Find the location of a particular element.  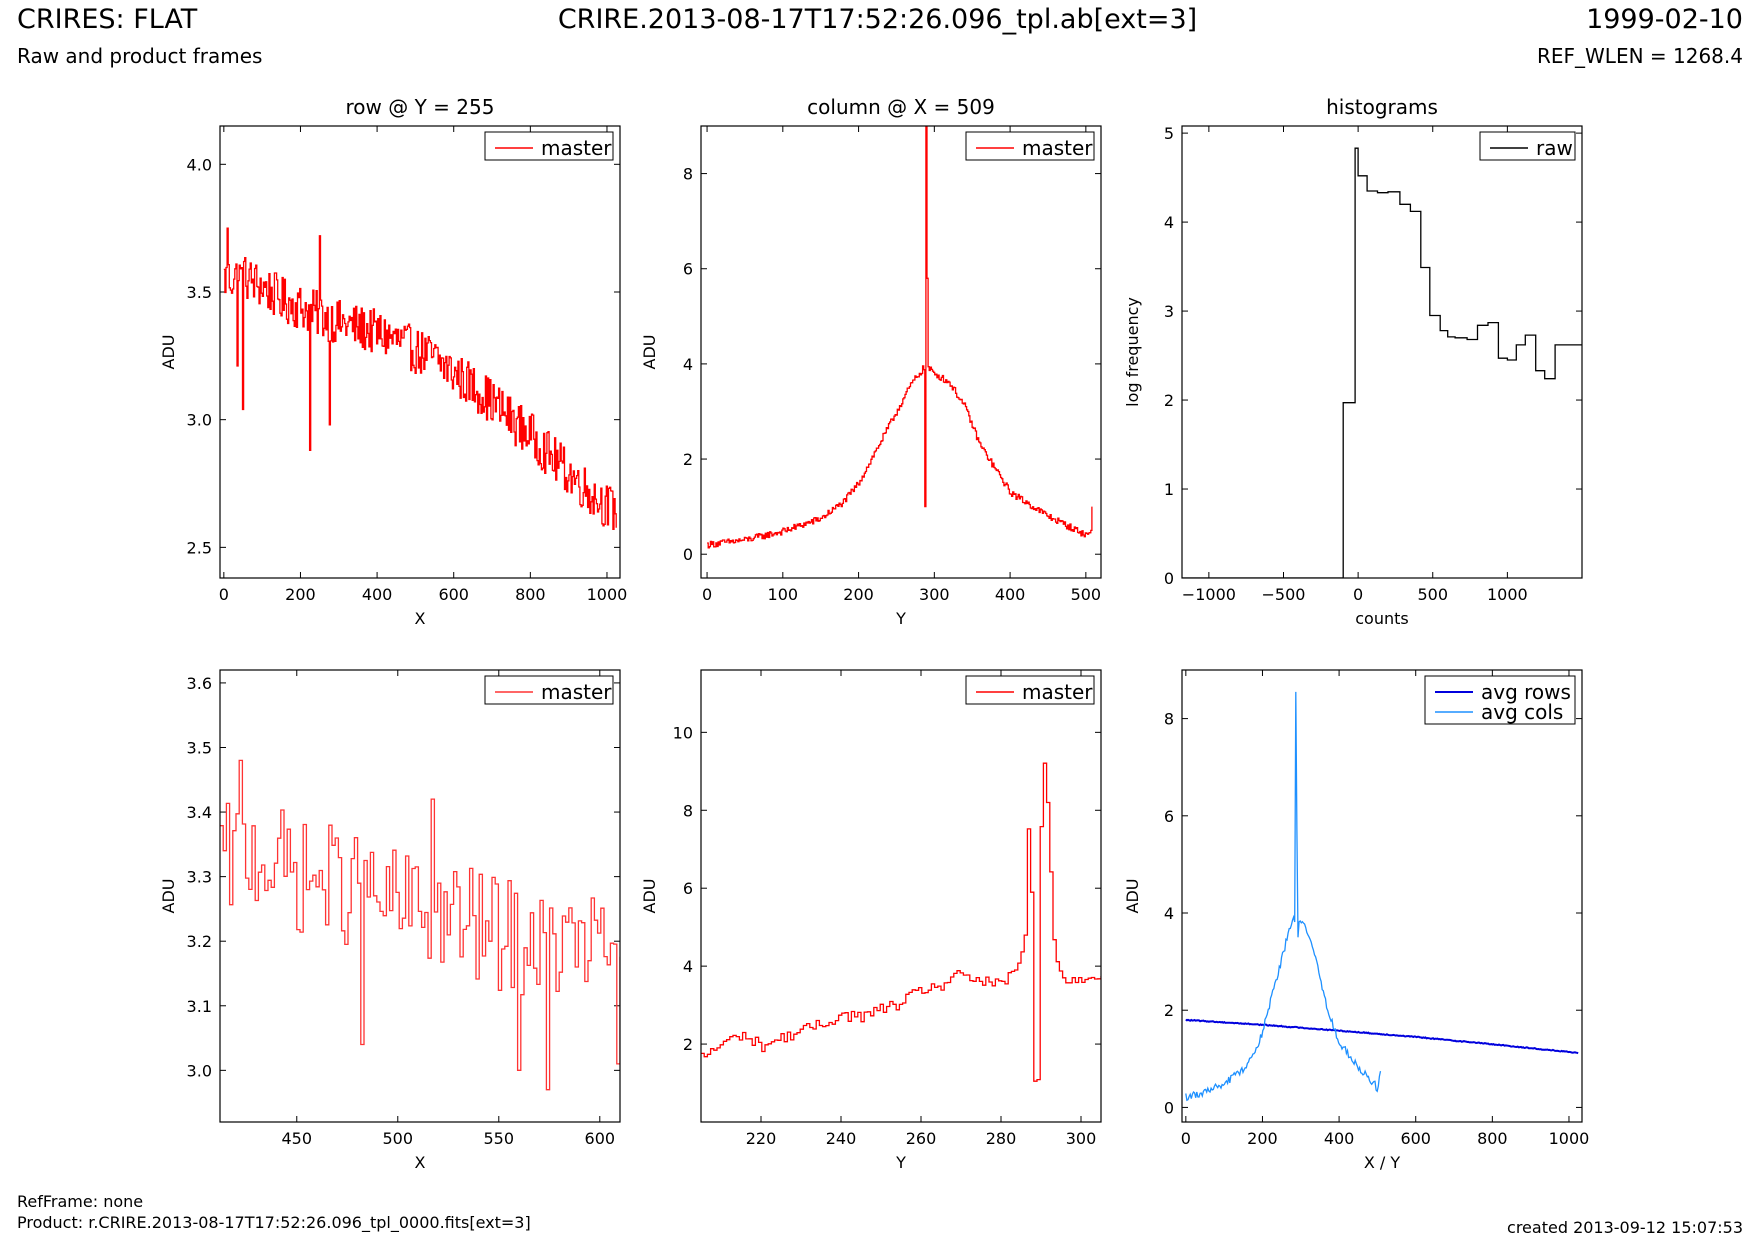

series-line-avg-cols is located at coordinates (1283, 896).